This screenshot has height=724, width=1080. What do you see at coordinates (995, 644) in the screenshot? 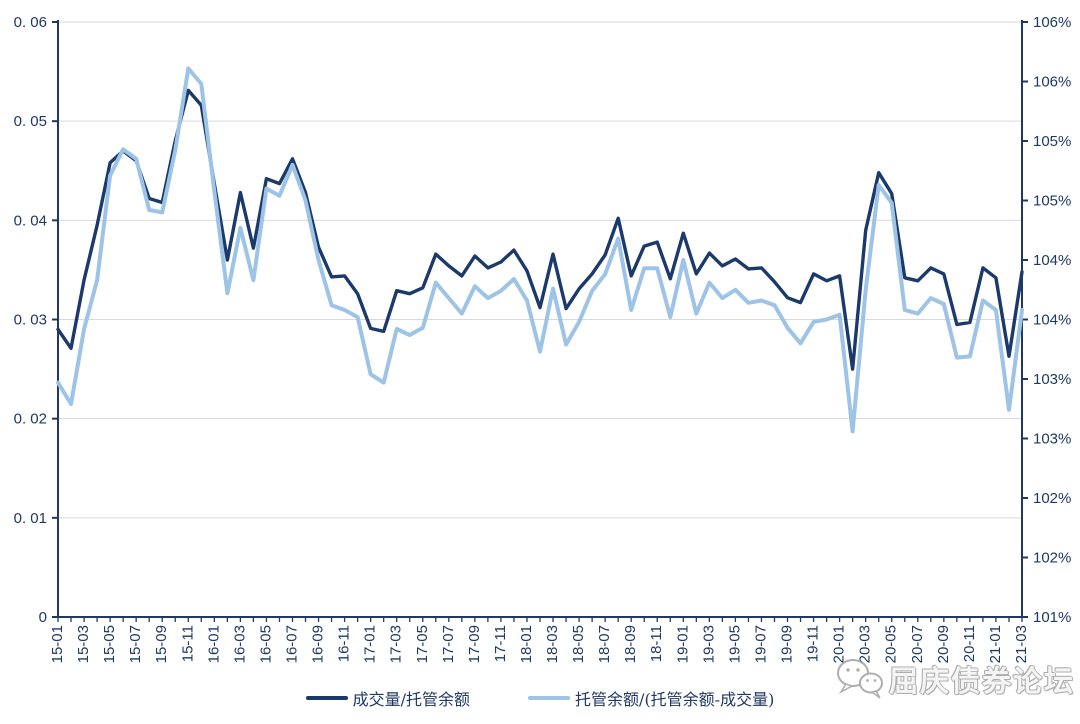
I see `svg-text: 21-01` at bounding box center [995, 644].